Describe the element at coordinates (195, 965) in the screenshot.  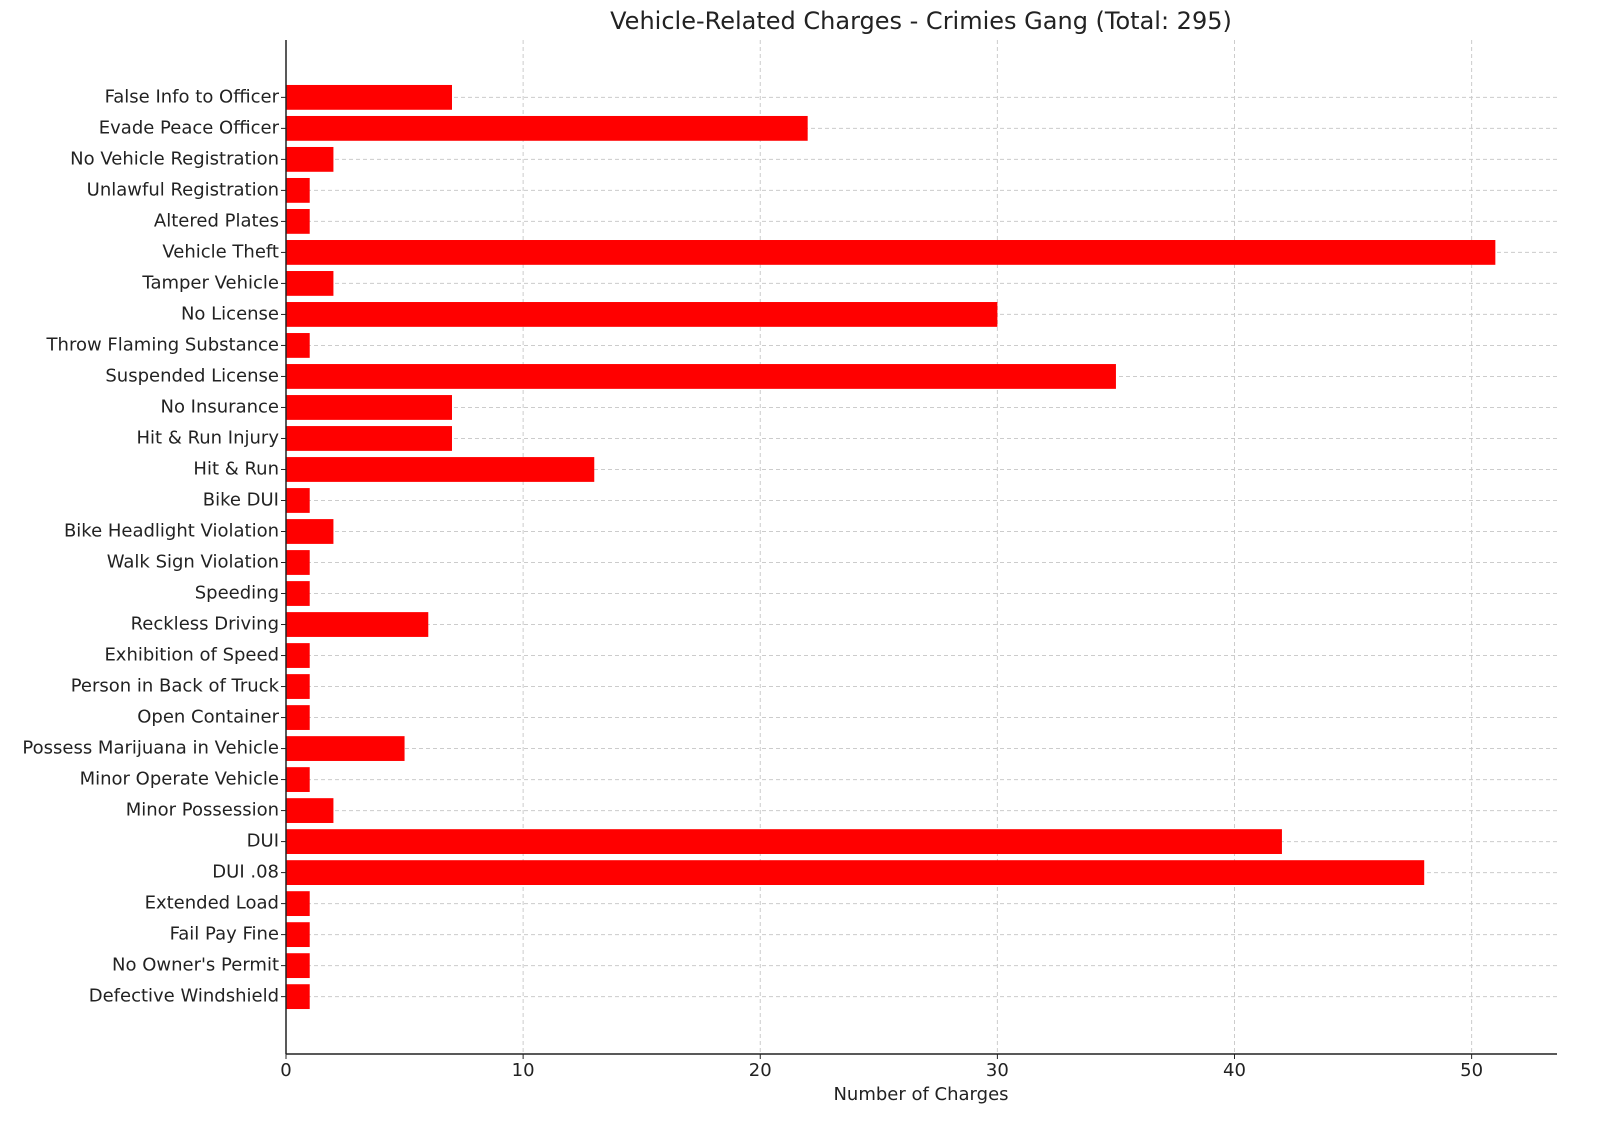
I see `y-tick-label: No Owner's Permit` at that location.